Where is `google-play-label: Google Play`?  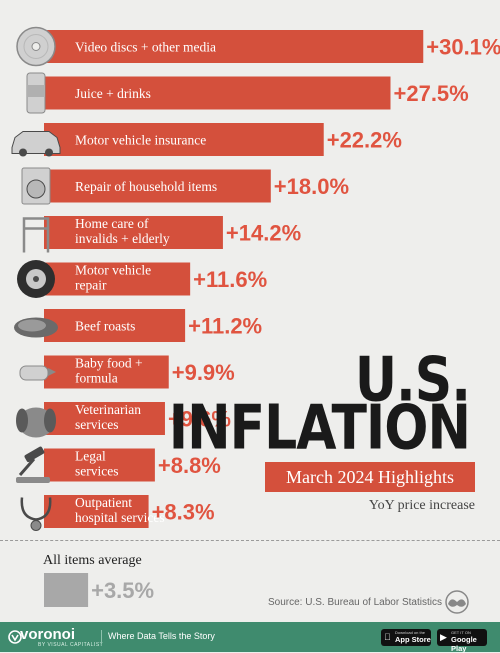 google-play-label: Google Play is located at coordinates (464, 644).